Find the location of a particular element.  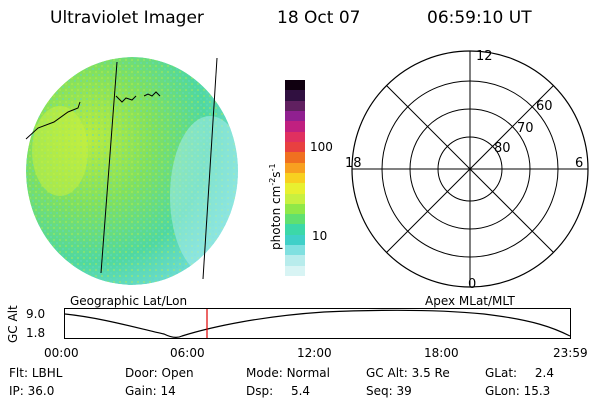

time-label: 06:59:10 UT is located at coordinates (479, 18).